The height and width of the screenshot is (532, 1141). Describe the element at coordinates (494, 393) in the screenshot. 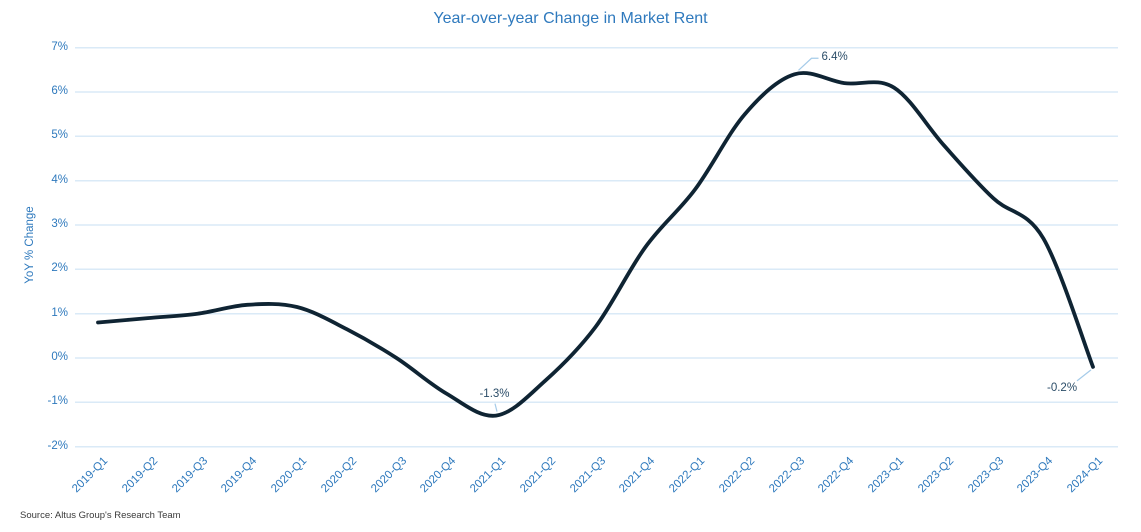

I see `annotation-label: -1.3%` at that location.